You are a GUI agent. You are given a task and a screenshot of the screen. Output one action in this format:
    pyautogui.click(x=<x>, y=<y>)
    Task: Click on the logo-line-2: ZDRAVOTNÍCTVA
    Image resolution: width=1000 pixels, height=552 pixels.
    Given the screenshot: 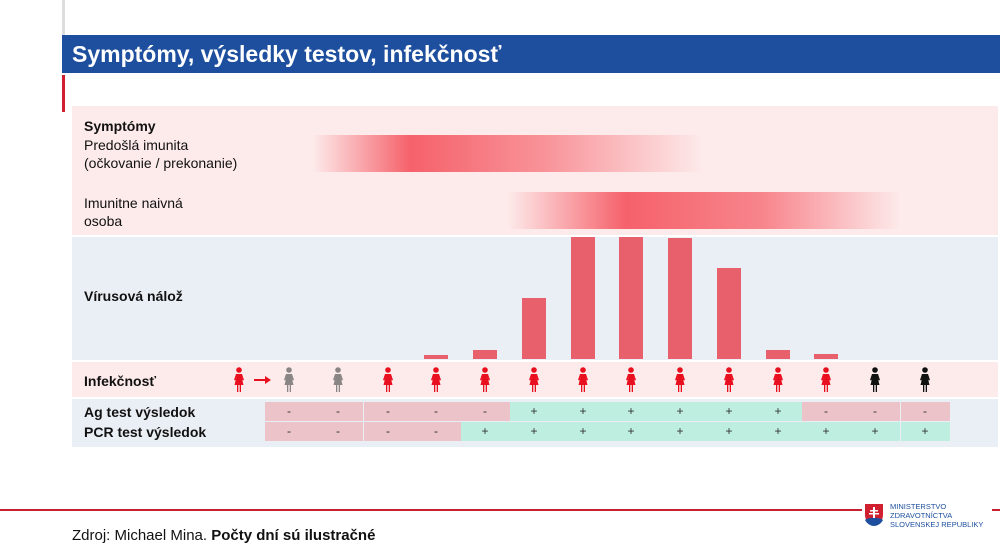 What is the action you would take?
    pyautogui.click(x=921, y=515)
    